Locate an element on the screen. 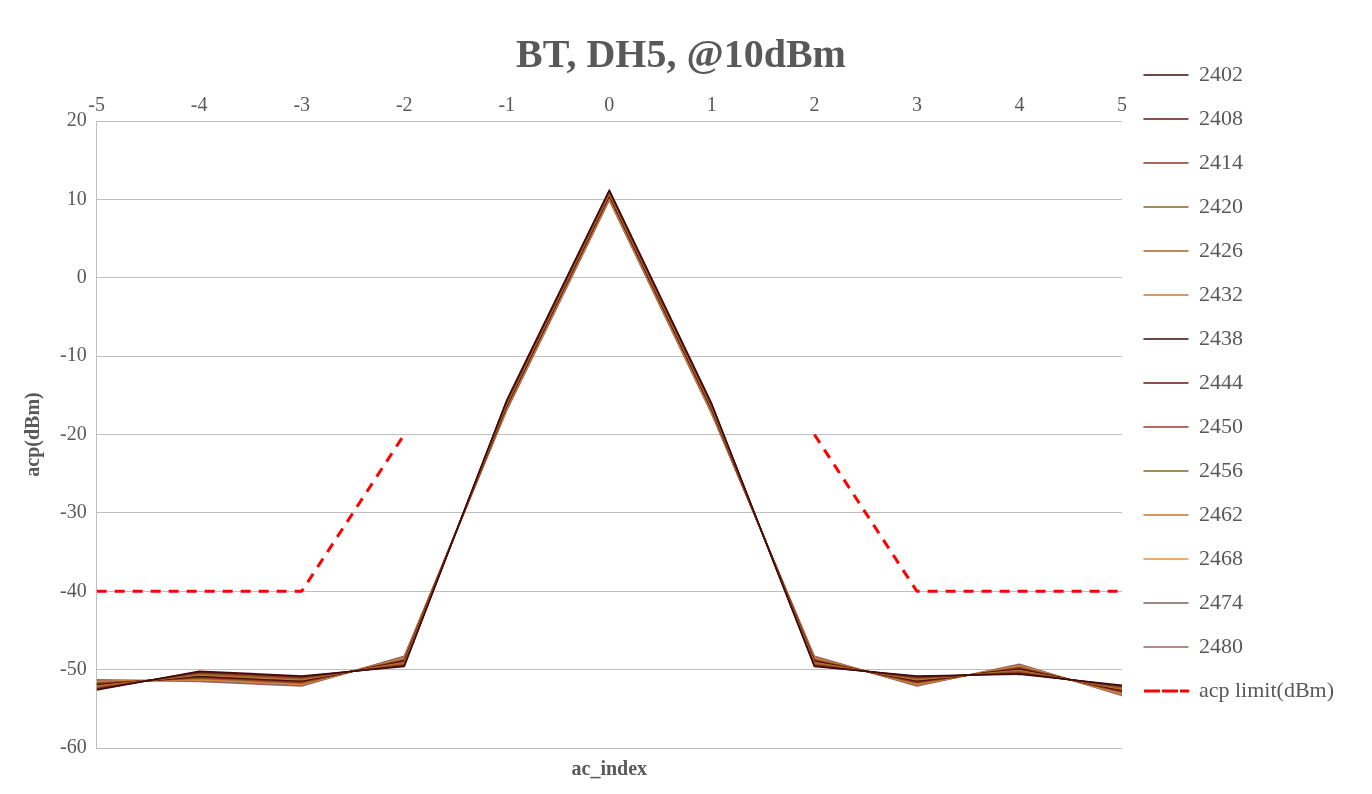 The image size is (1372, 794). x-tick-label: 2 is located at coordinates (814, 104).